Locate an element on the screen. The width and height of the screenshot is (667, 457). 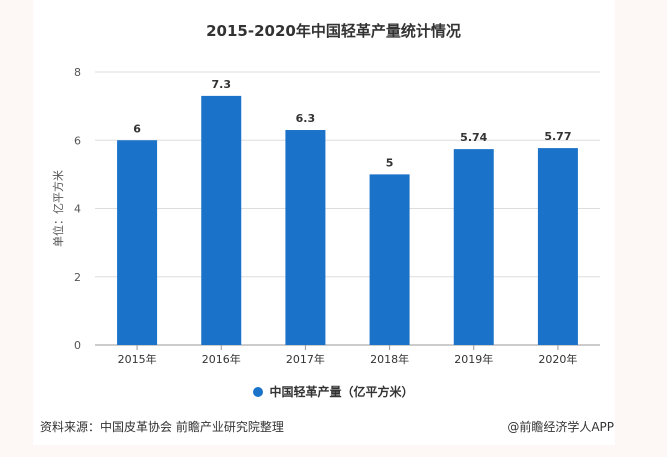
x-tick-label: 2015年 is located at coordinates (137, 359).